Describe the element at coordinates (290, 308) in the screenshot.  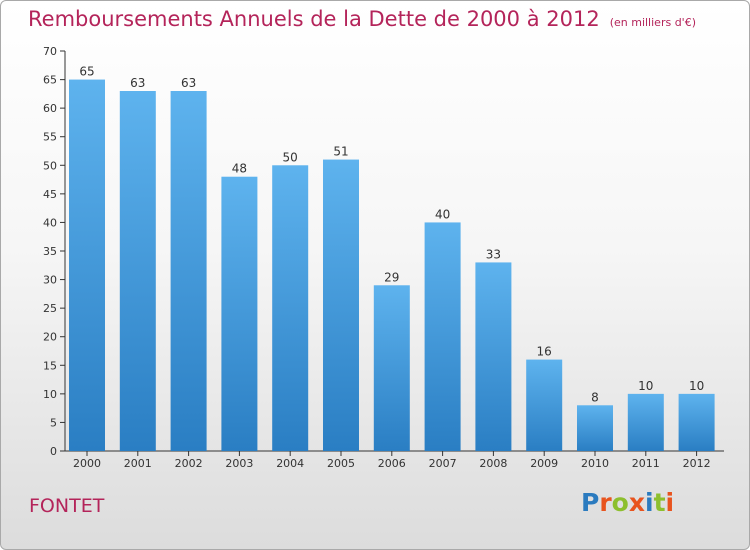
I see `bar-2004` at that location.